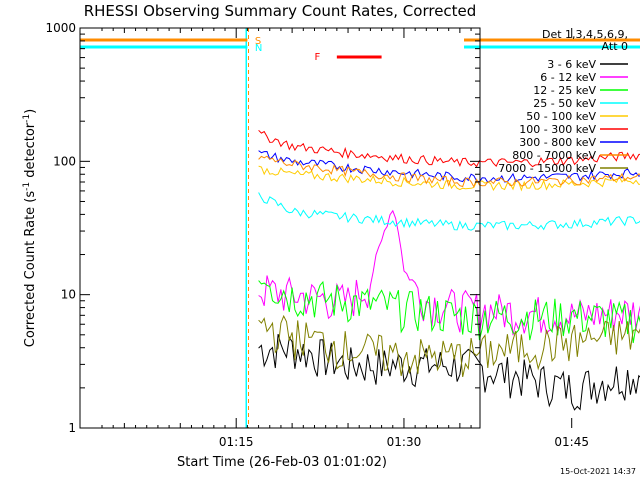 This screenshot has height=480, width=640. Describe the element at coordinates (27, 118) in the screenshot. I see `y-axis-label-exp2: -1` at that location.